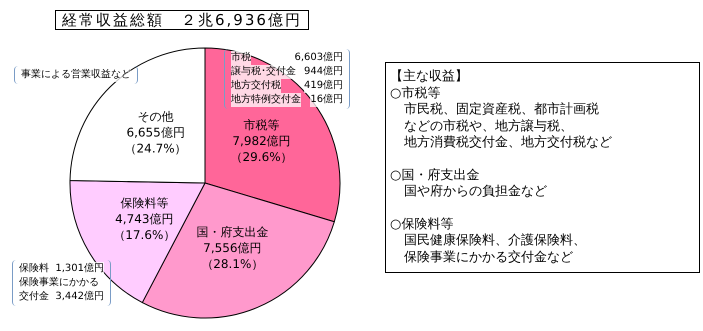 This screenshot has width=703, height=331. Describe the element at coordinates (232, 231) in the screenshot. I see `slice-label: 国・府支出金` at that location.